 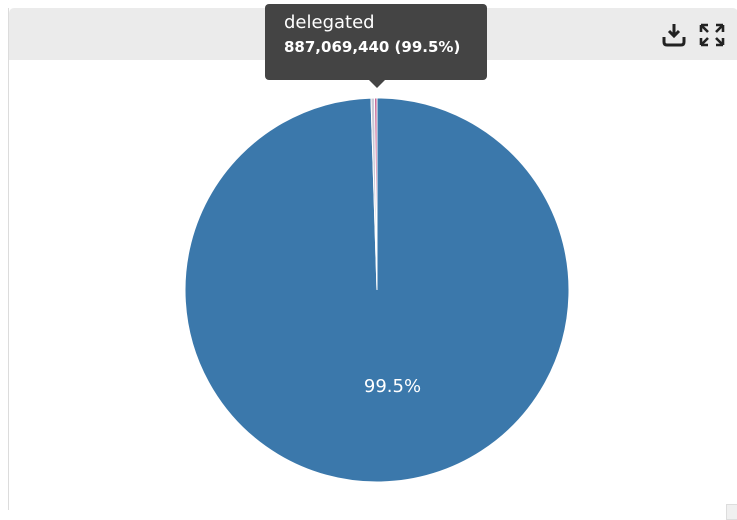 I want to click on fullscreen-button, so click(x=712, y=35).